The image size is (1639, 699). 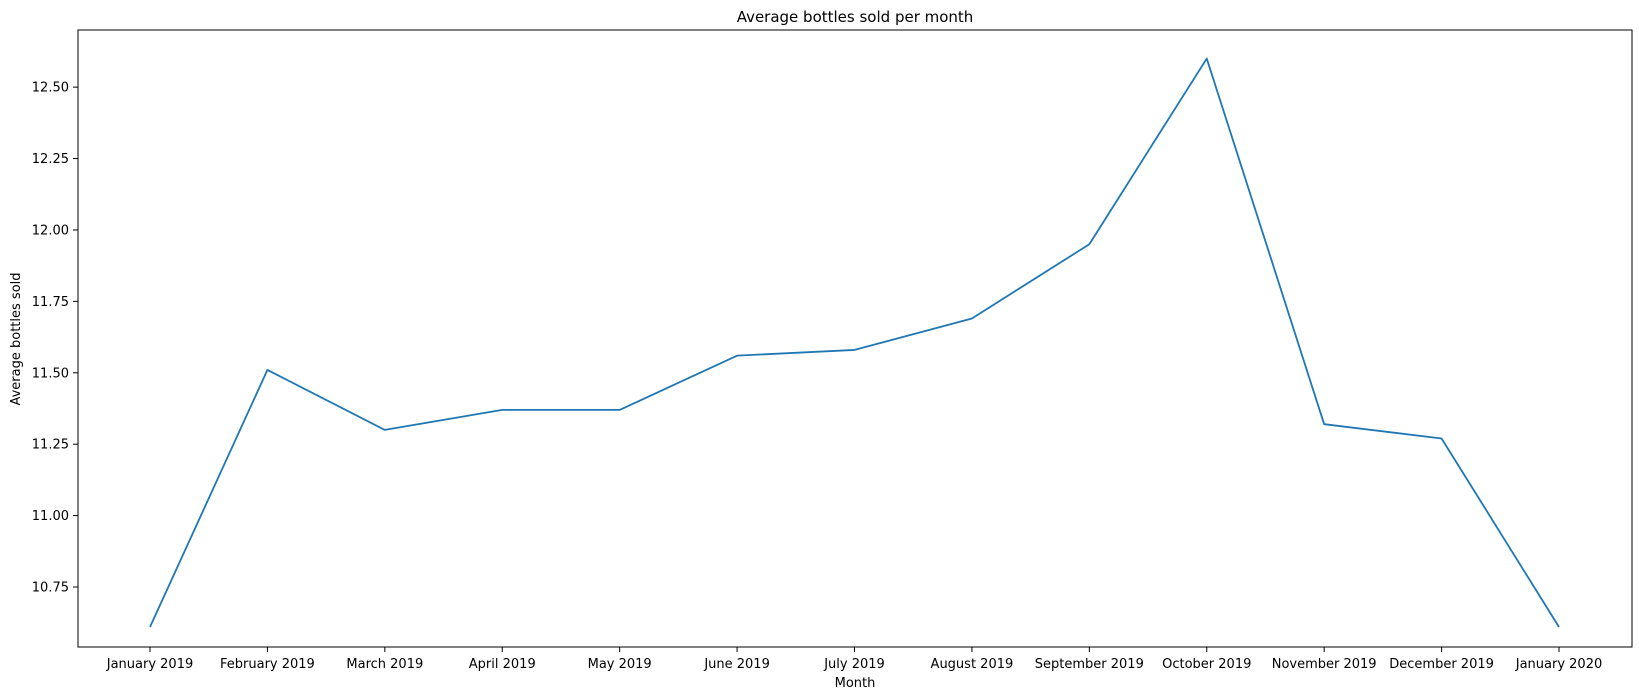 What do you see at coordinates (50, 88) in the screenshot?
I see `y-tick-label: 12.50` at bounding box center [50, 88].